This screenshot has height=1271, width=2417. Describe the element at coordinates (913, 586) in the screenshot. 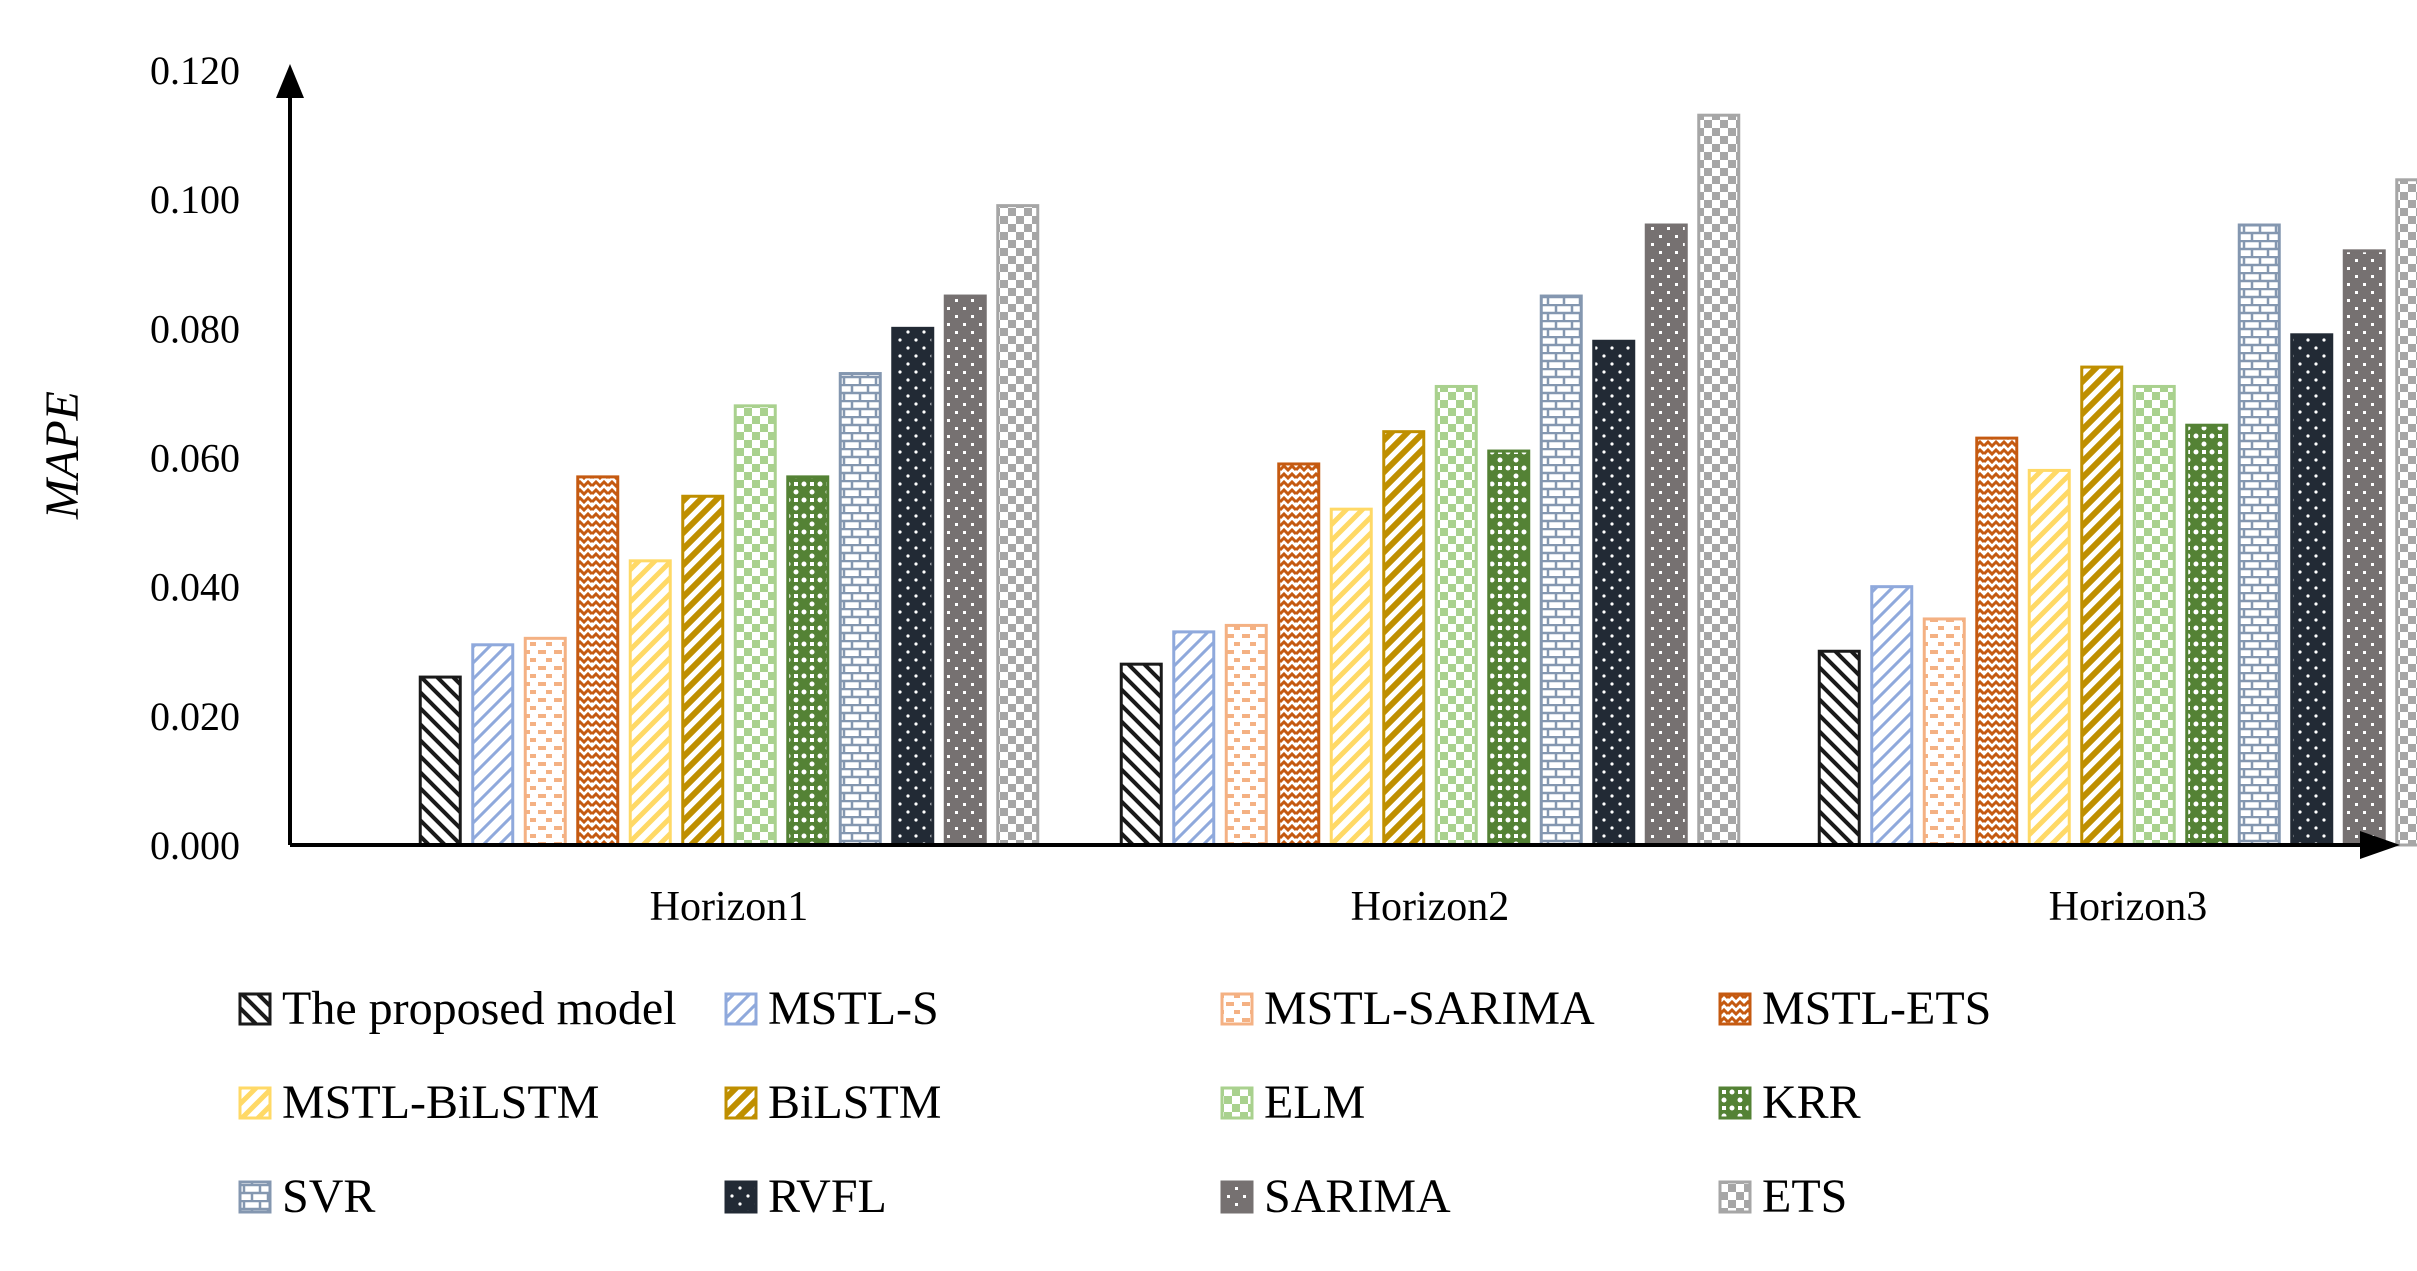

I see `bar-rvfl-horizon1` at that location.